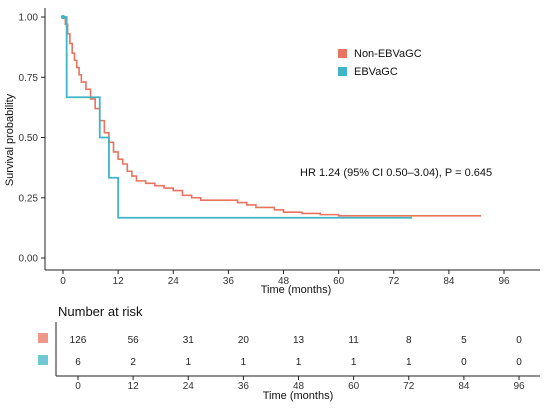  Describe the element at coordinates (353, 340) in the screenshot. I see `risk-count: 11` at that location.